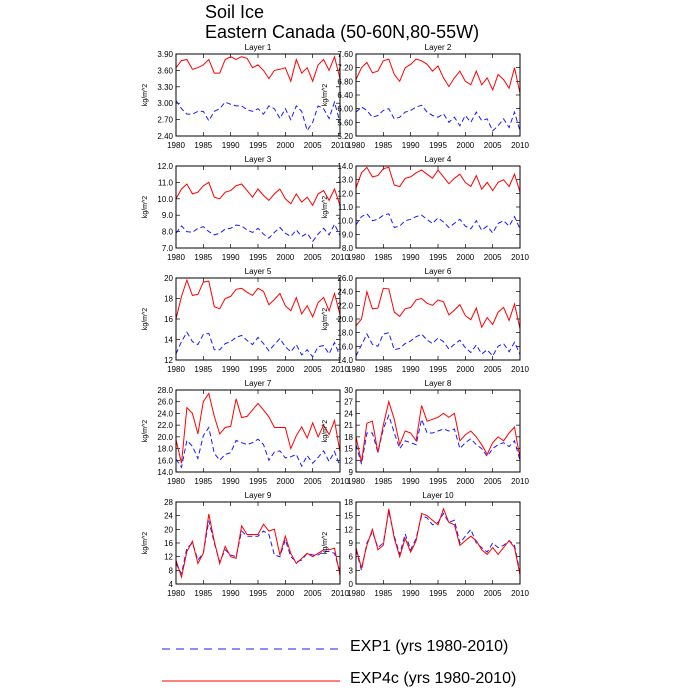 This screenshot has height=700, width=700. I want to click on panel-4-xtick-label: 1985, so click(383, 257).